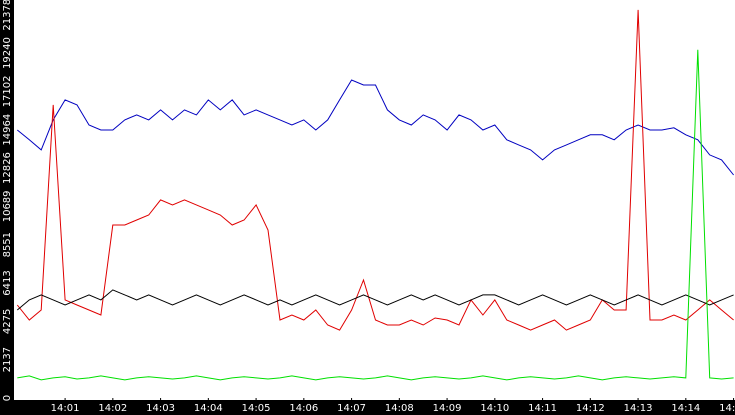  What do you see at coordinates (638, 408) in the screenshot?
I see `x-tick-label: 14:13` at bounding box center [638, 408].